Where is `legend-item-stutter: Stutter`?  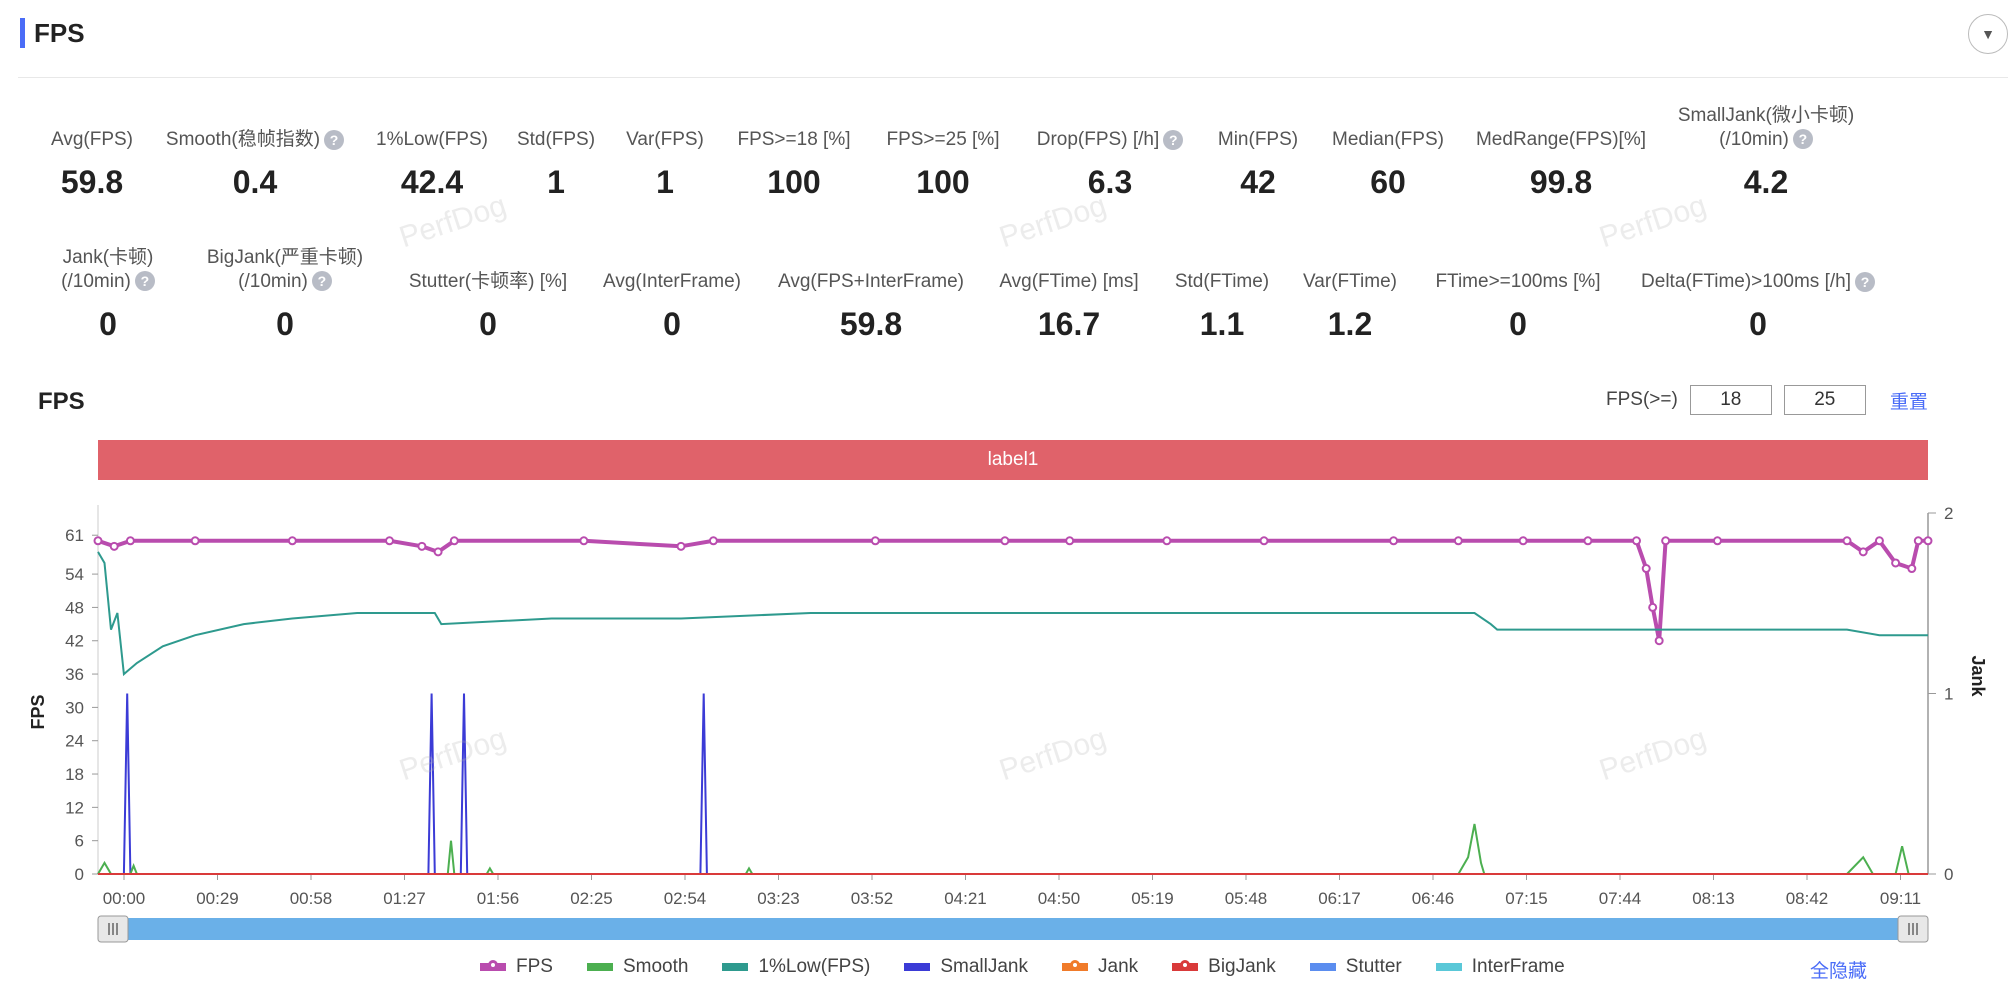 legend-item-stutter: Stutter is located at coordinates (1355, 967).